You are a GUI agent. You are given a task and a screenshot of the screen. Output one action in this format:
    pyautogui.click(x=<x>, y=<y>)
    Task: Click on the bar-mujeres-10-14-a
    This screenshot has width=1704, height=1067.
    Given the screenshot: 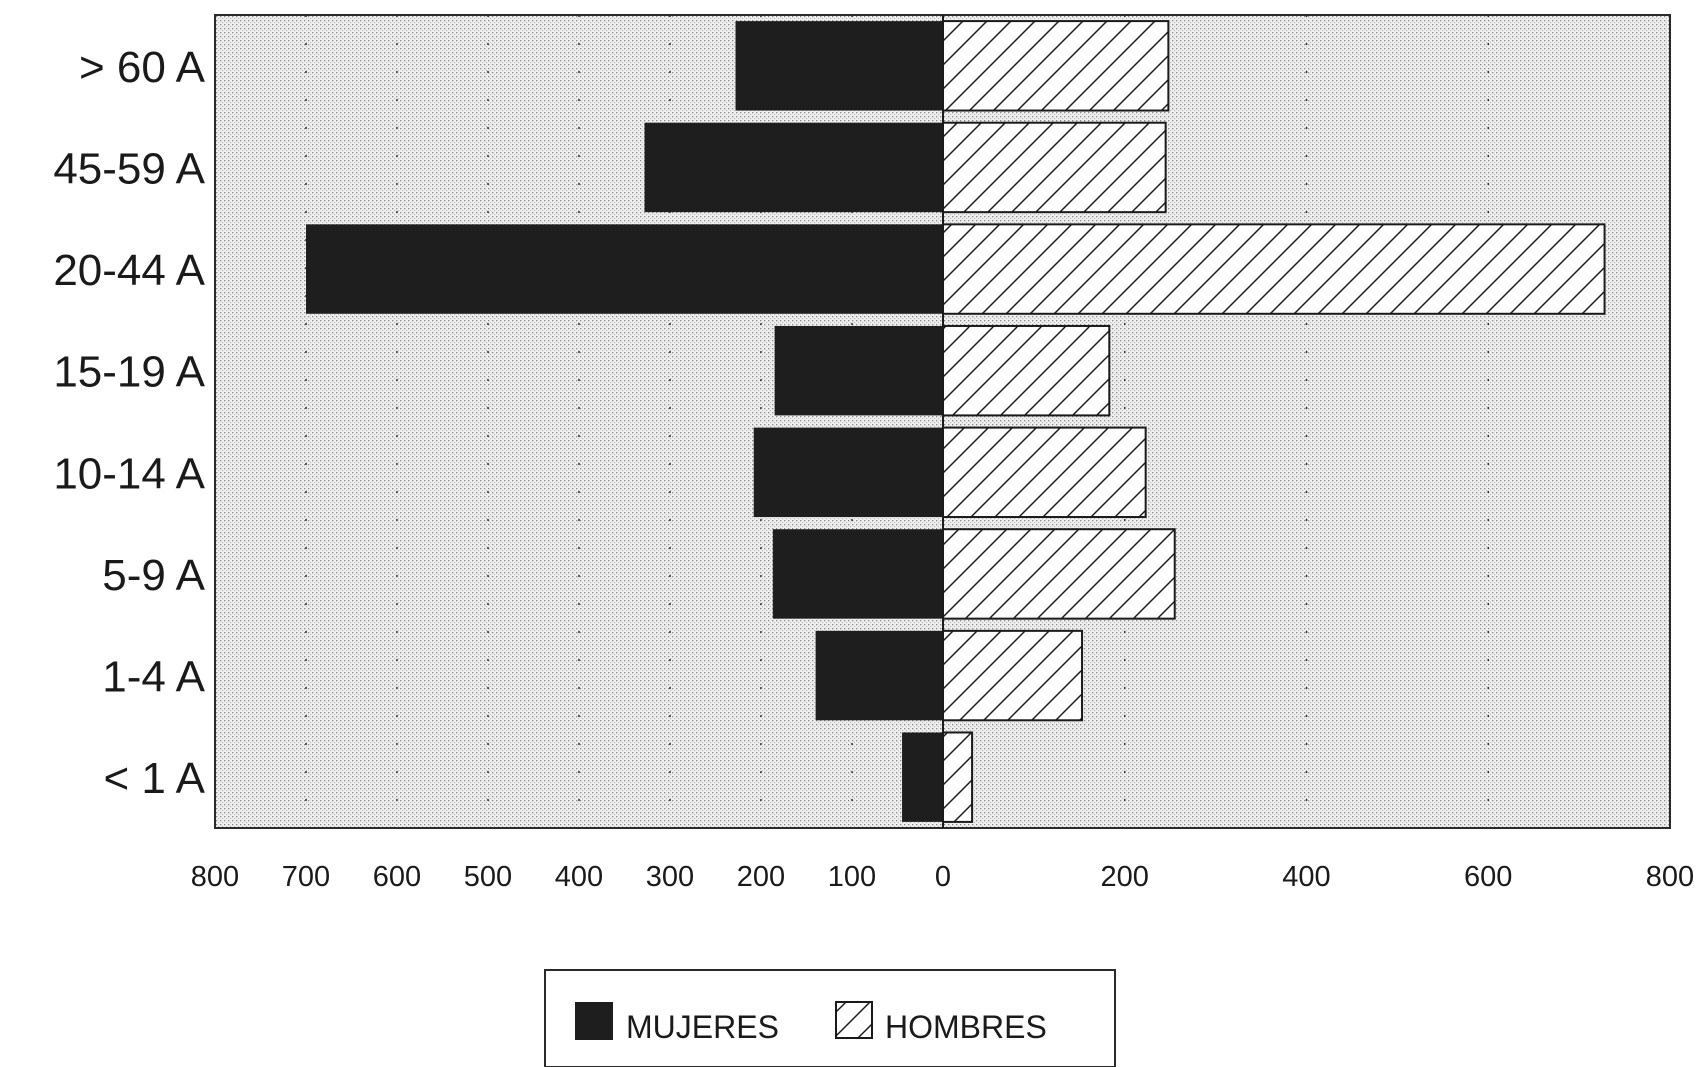 What is the action you would take?
    pyautogui.click(x=848, y=472)
    